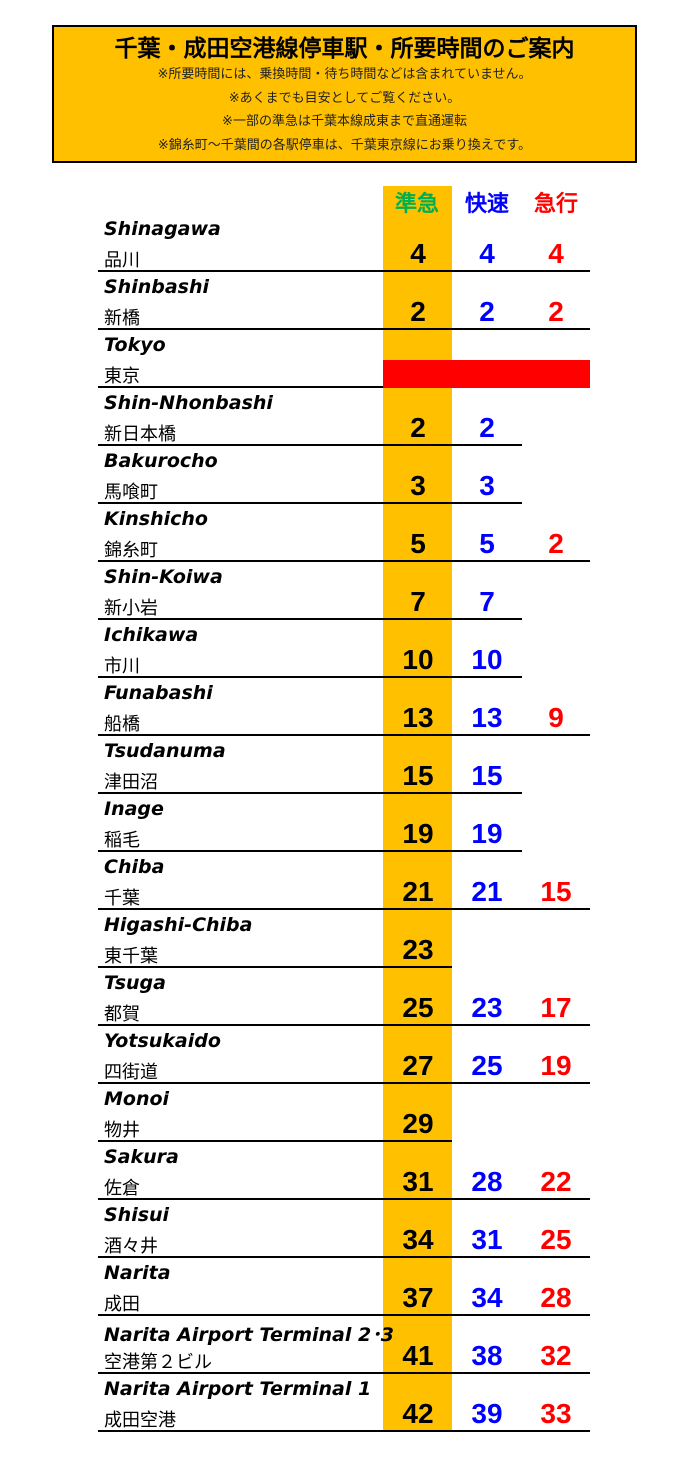 Image resolution: width=689 pixels, height=1463 pixels. Describe the element at coordinates (418, 1065) in the screenshot. I see `junkyu-time: 27` at that location.